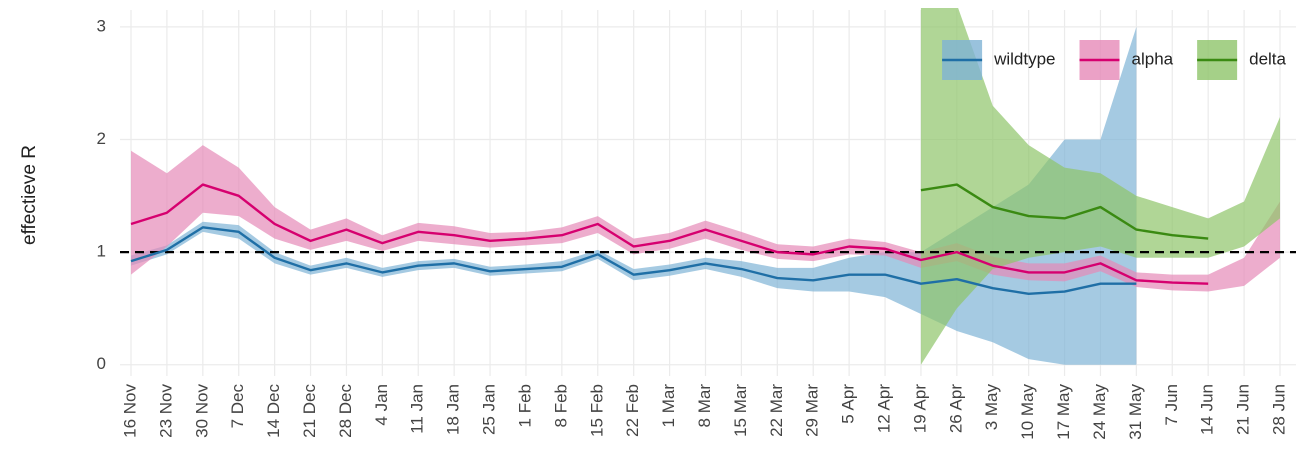  I want to click on x-tick-label: 7 Dec, so click(237, 406).